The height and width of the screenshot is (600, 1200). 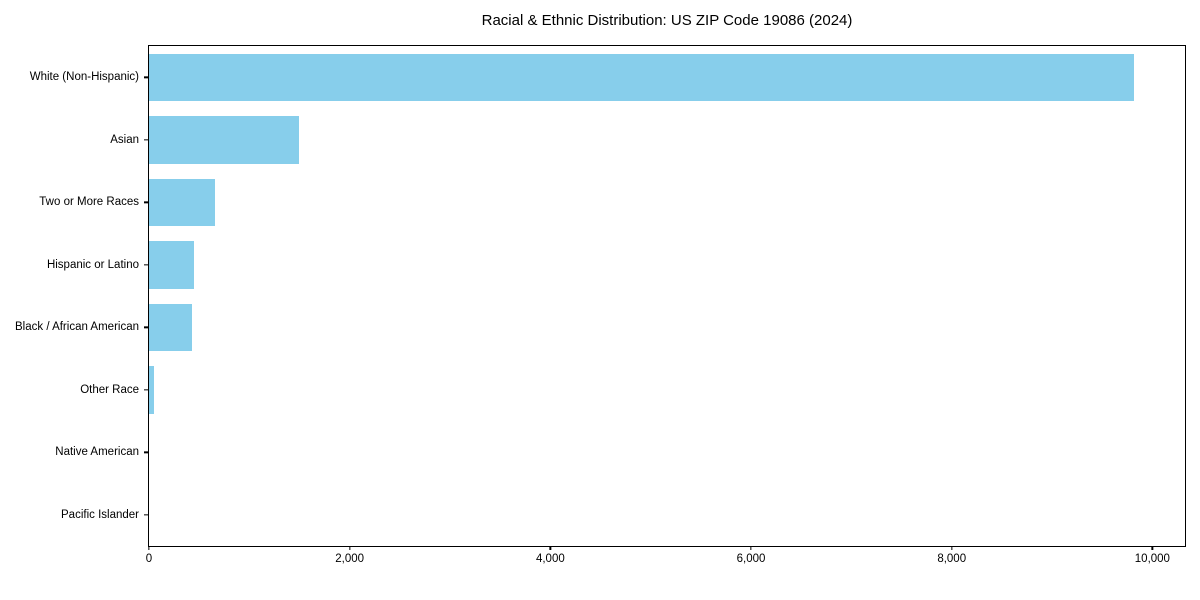 What do you see at coordinates (632, 390) in the screenshot?
I see `bar-row: Other Race` at bounding box center [632, 390].